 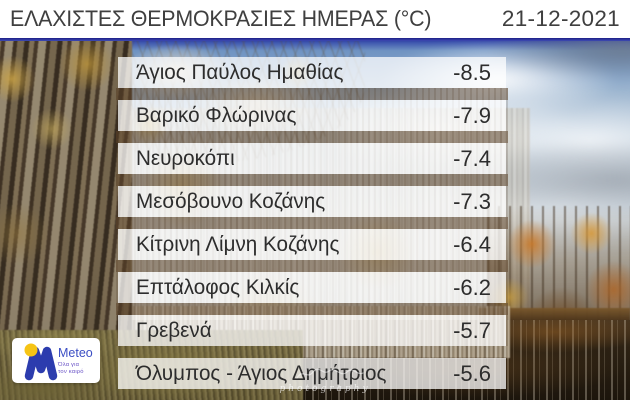 I want to click on location-label: Νευροκόπι, so click(x=185, y=158).